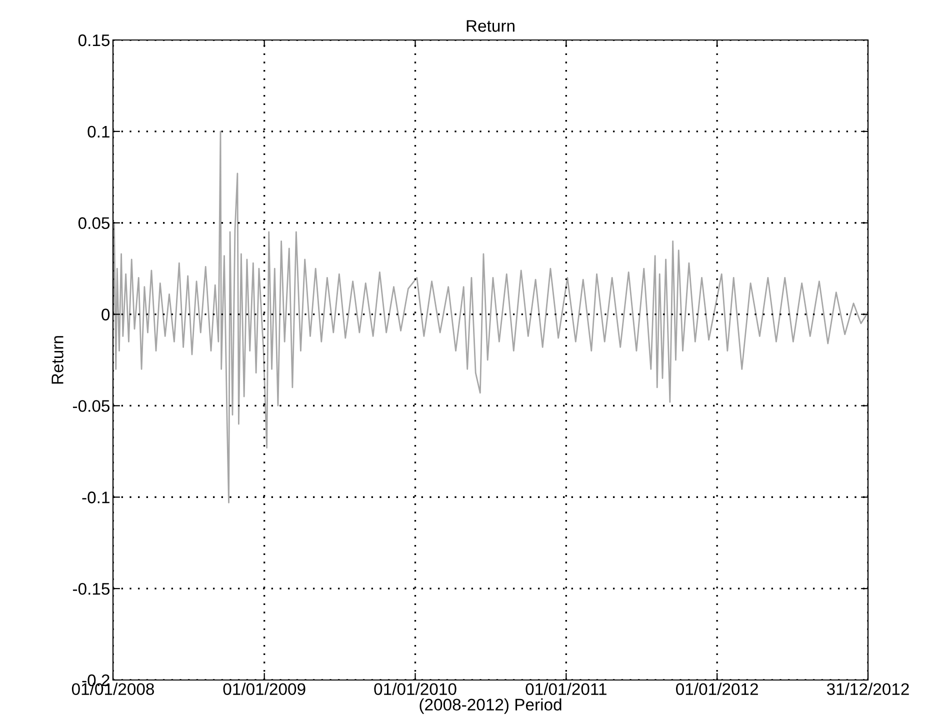 This screenshot has width=931, height=720. Describe the element at coordinates (264, 689) in the screenshot. I see `x-tick-label: 01/01/2009` at that location.